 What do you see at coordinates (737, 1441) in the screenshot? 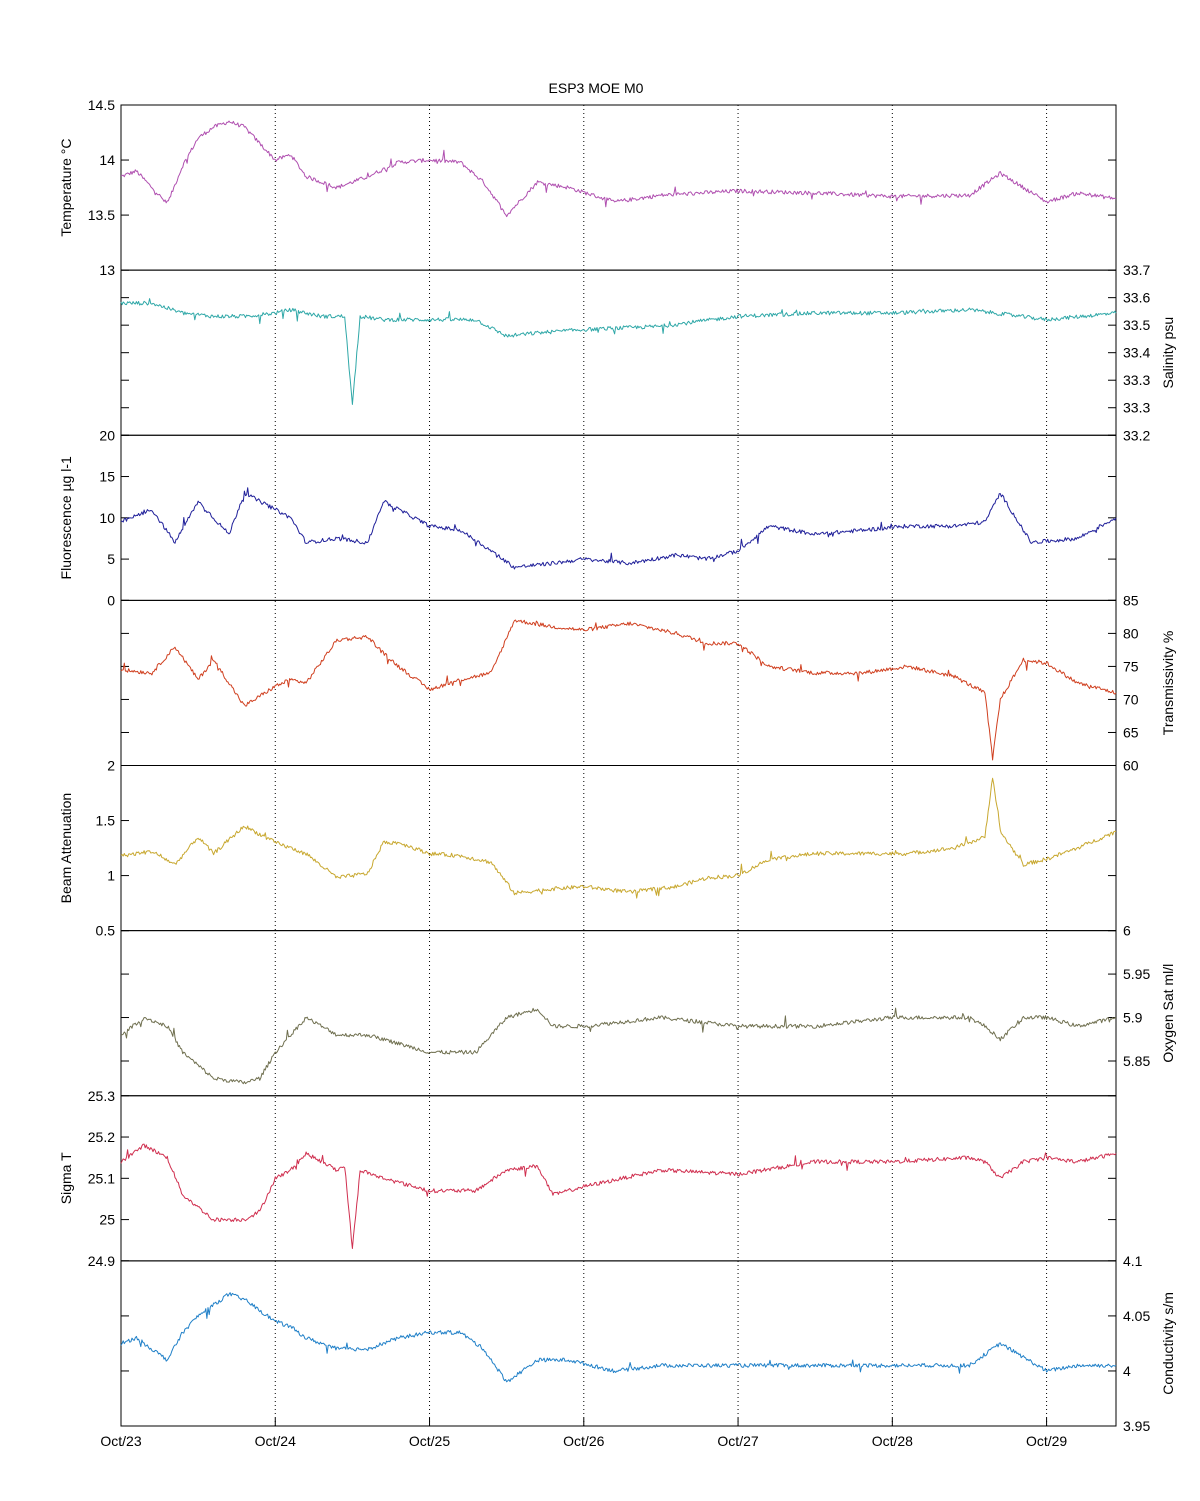
I see `x-tick-label: Oct/27` at bounding box center [737, 1441].